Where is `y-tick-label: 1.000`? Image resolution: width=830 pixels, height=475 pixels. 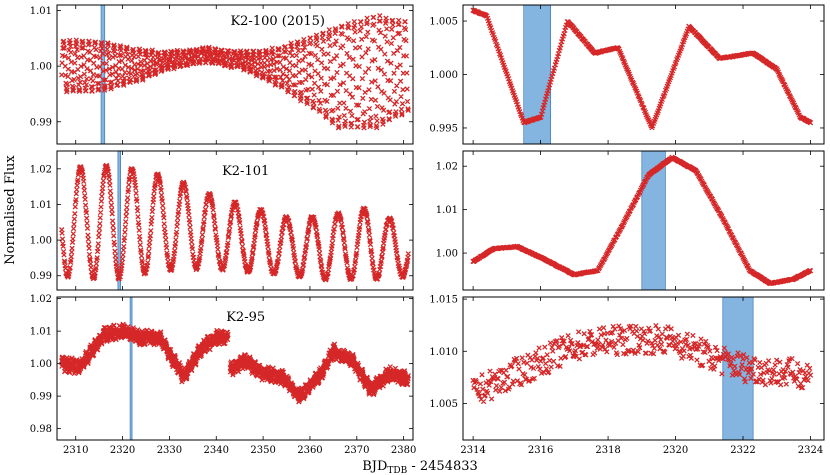 y-tick-label: 1.000 is located at coordinates (443, 75).